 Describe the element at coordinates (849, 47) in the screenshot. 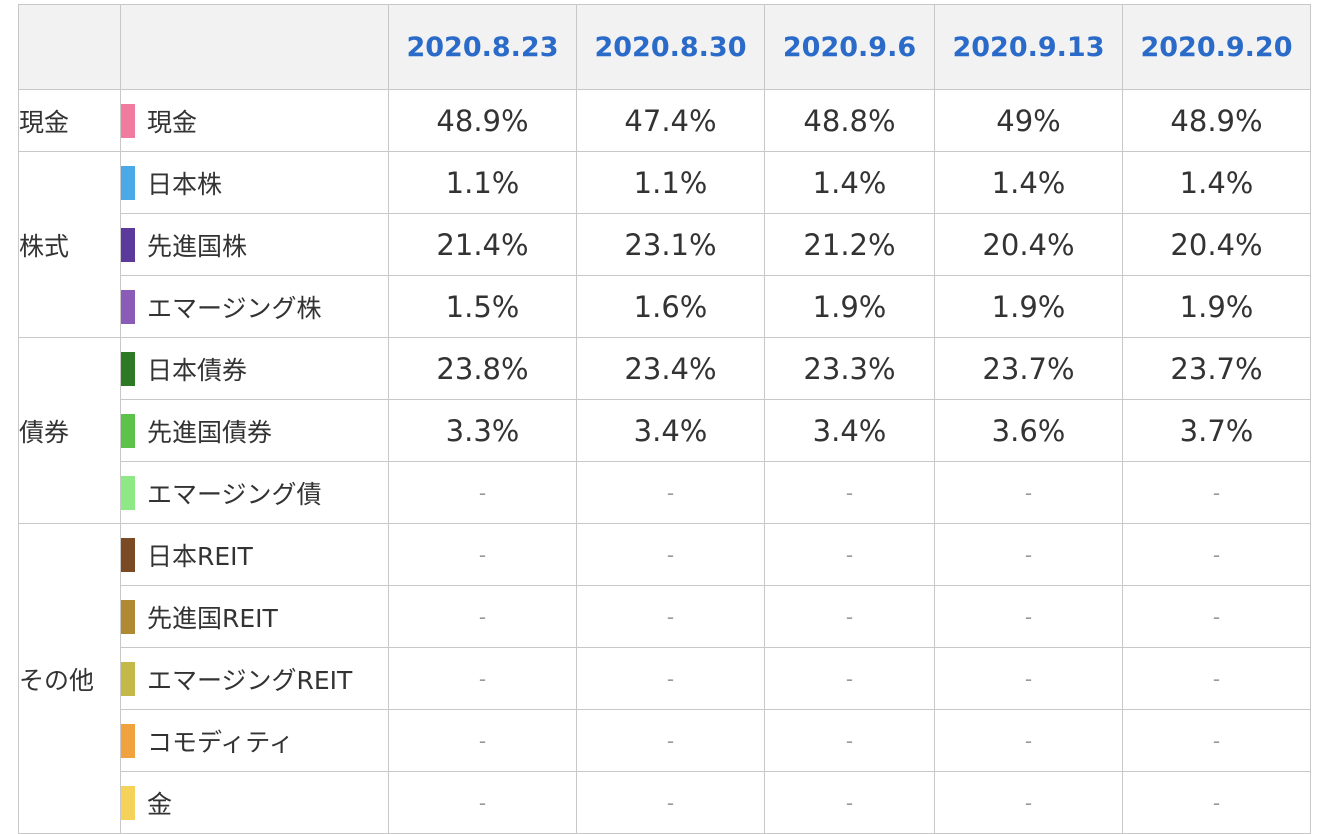

I see `date-header: 2020.9.6` at that location.